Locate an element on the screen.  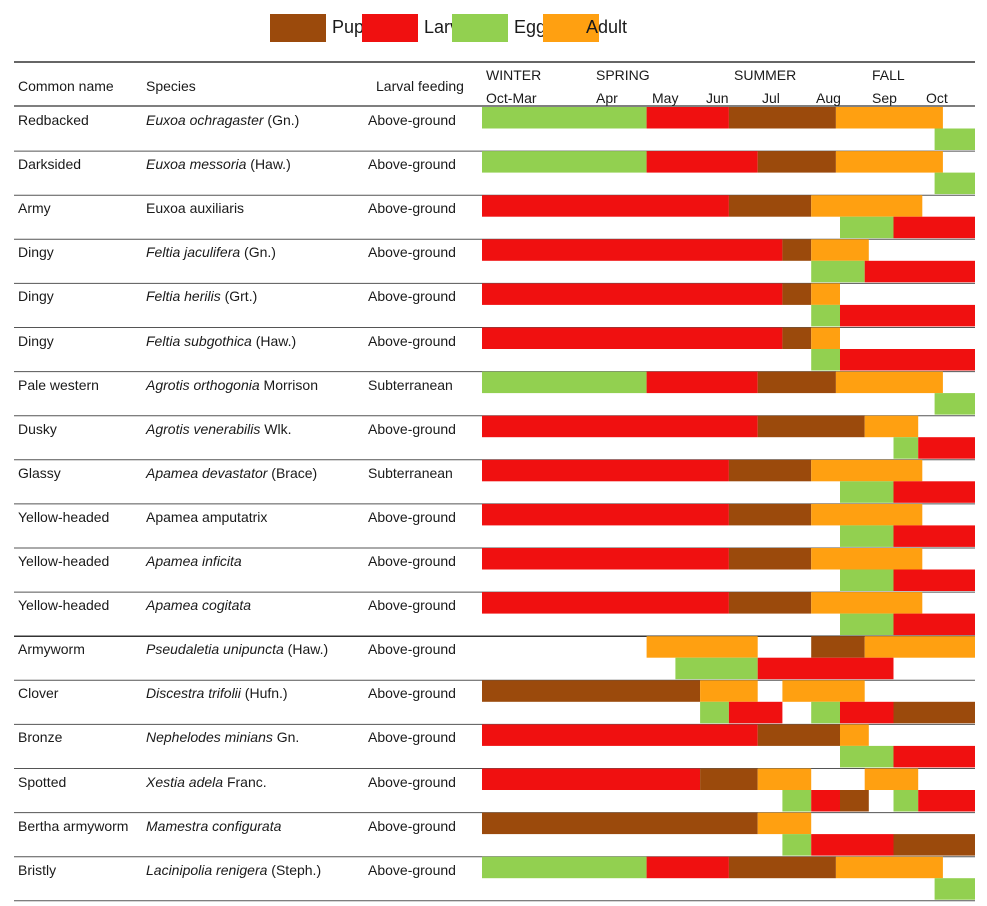
cell-larval-feeding: Subterranean is located at coordinates (410, 384).